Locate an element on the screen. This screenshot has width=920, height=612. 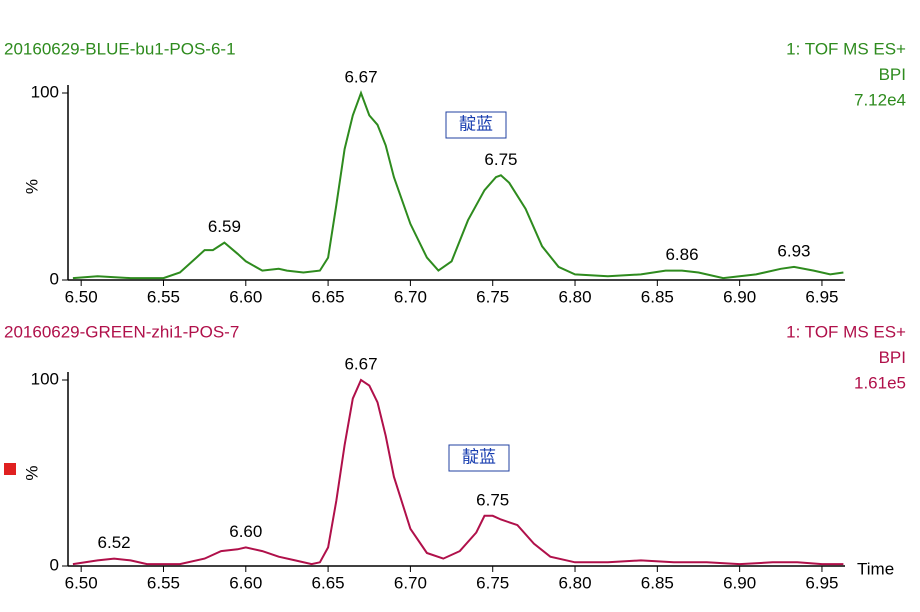
peak-label: 6.60 is located at coordinates (245, 531).